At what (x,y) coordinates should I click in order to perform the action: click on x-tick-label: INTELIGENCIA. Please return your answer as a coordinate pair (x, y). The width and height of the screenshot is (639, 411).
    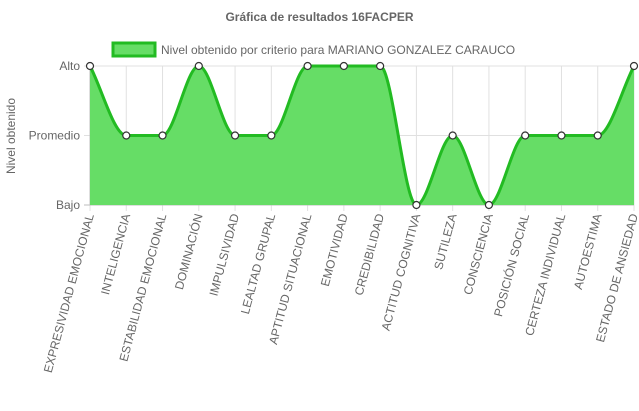
    Looking at the image, I should click on (115, 254).